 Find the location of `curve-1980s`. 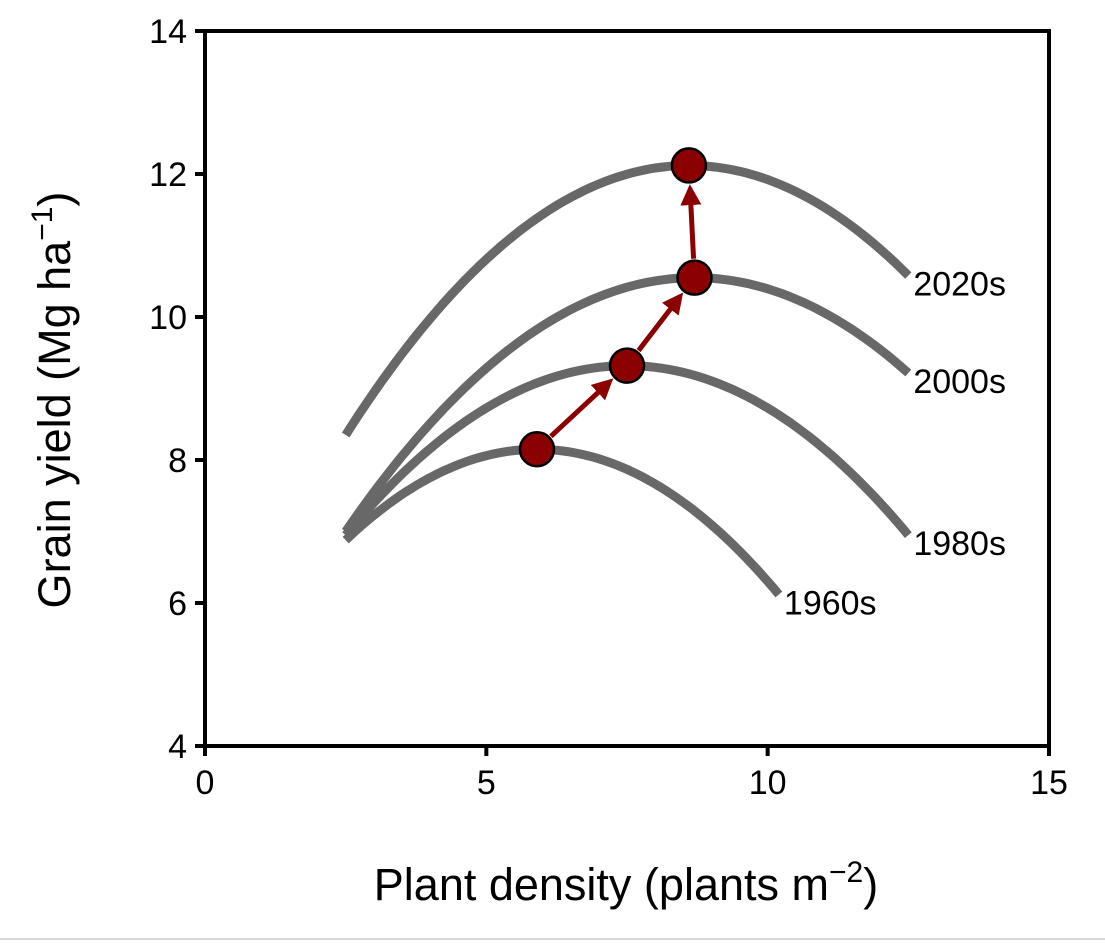

curve-1980s is located at coordinates (627, 449).